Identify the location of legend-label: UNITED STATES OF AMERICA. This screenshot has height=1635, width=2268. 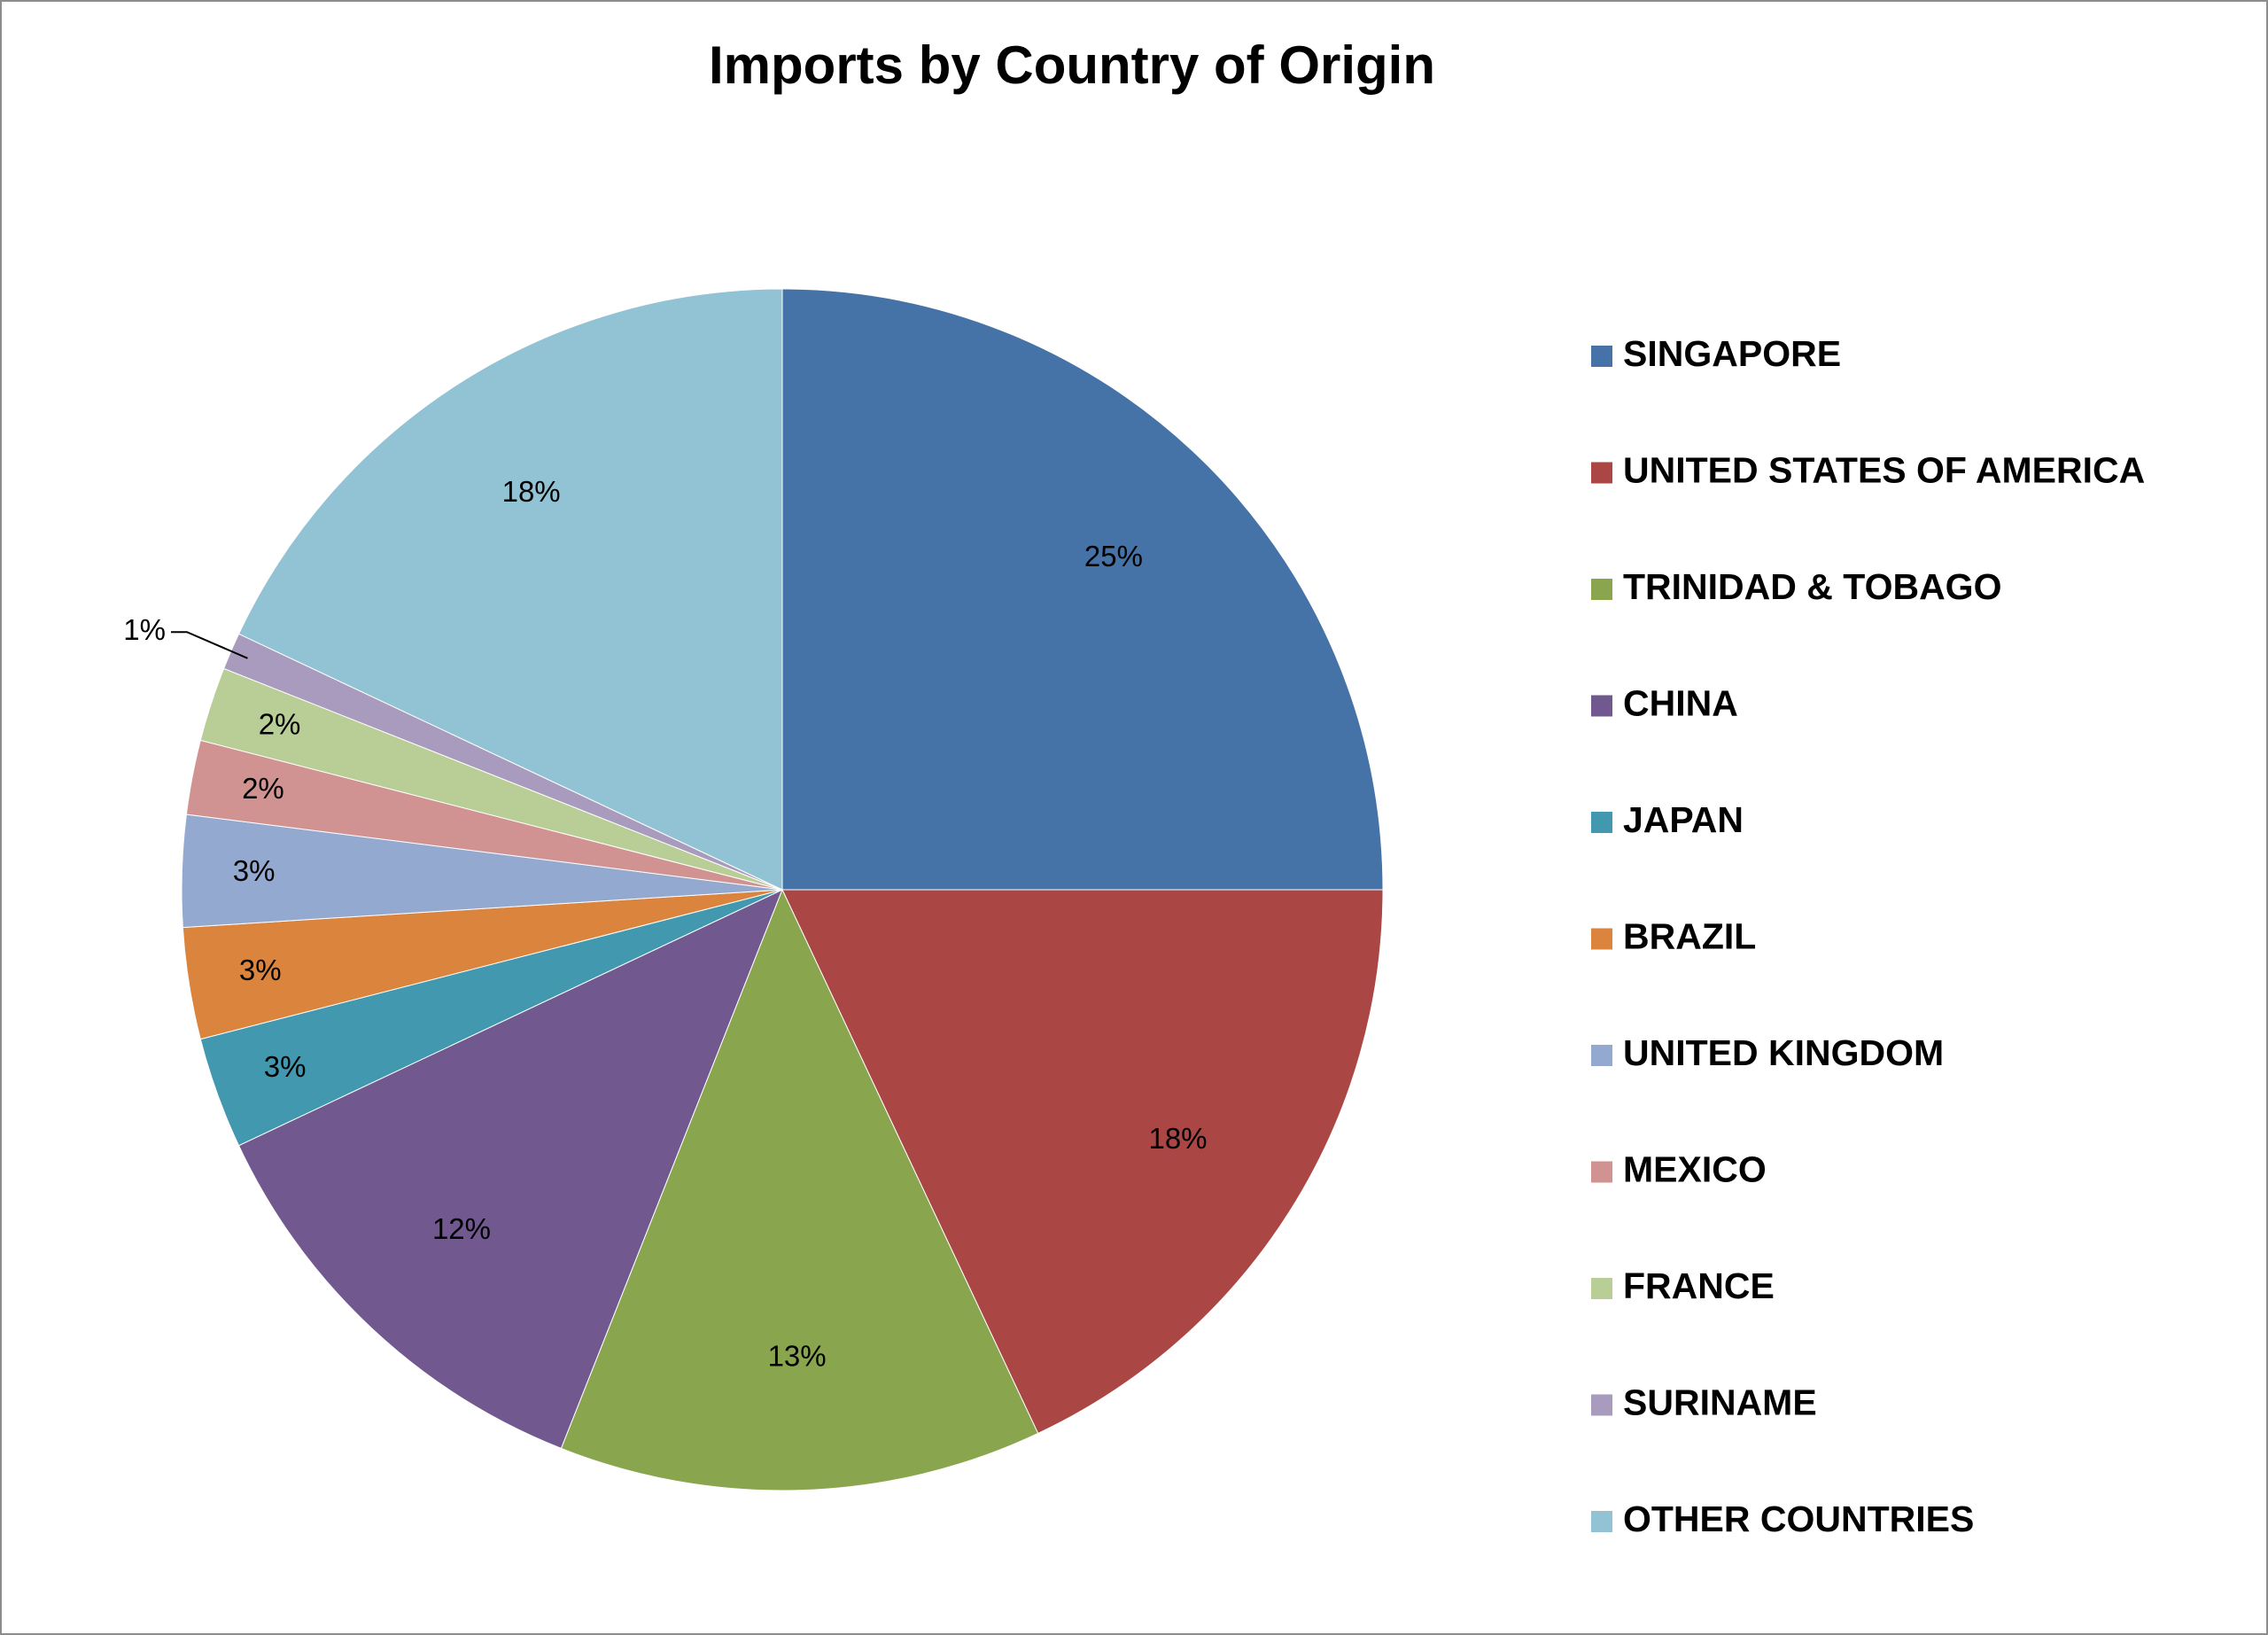
(1884, 469).